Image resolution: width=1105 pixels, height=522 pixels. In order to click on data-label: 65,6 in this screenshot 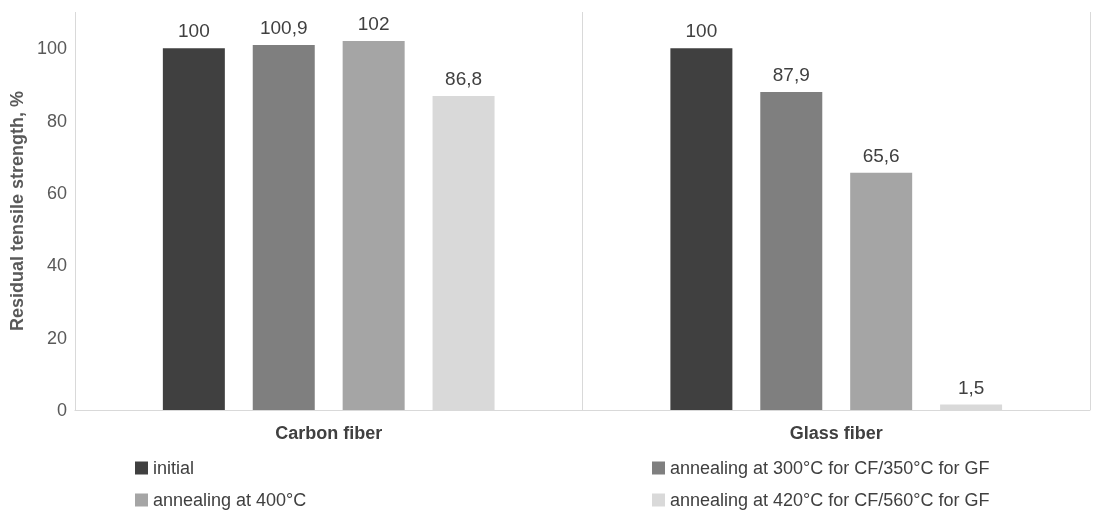, I will do `click(881, 155)`.